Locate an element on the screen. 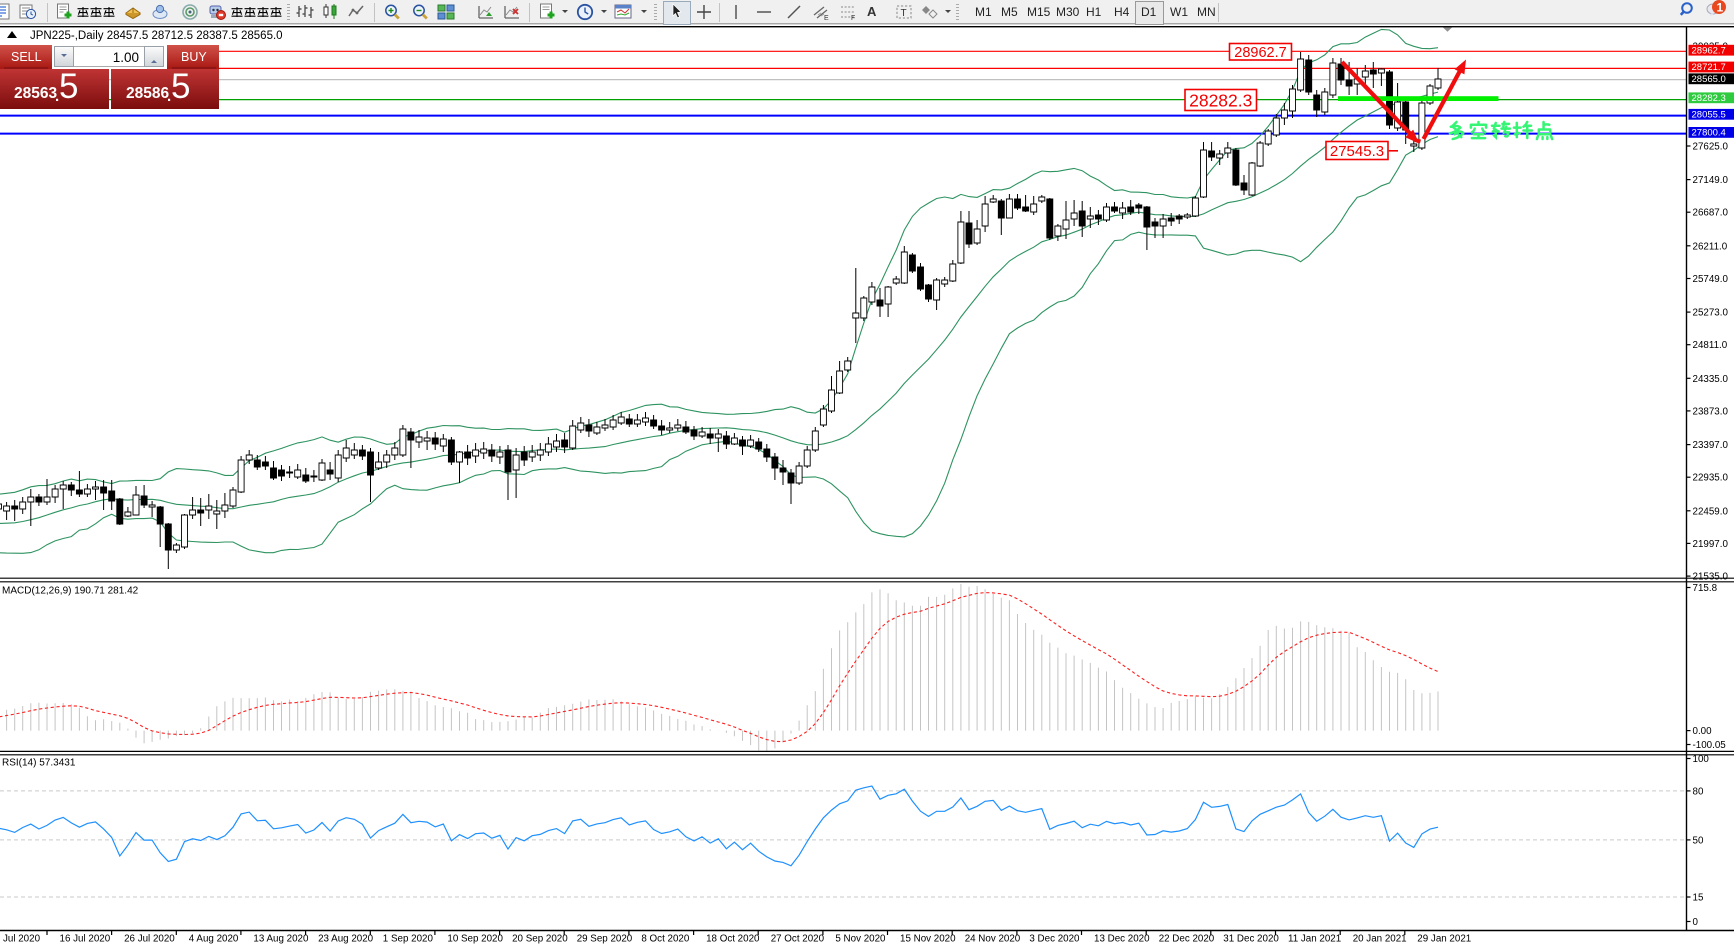 Image resolution: width=1734 pixels, height=945 pixels. svg-text: 1 Sep 2020 is located at coordinates (408, 939).